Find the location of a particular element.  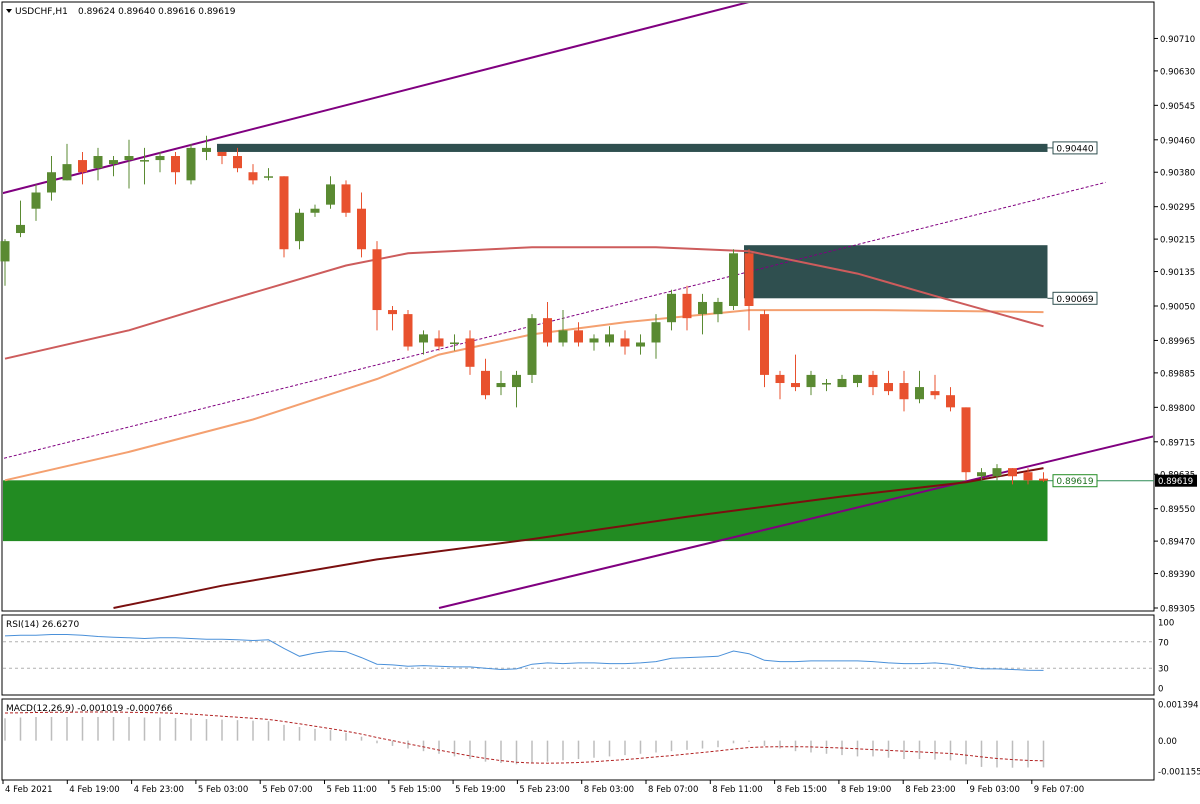

y-tick-label: 0.89885 is located at coordinates (1177, 374).